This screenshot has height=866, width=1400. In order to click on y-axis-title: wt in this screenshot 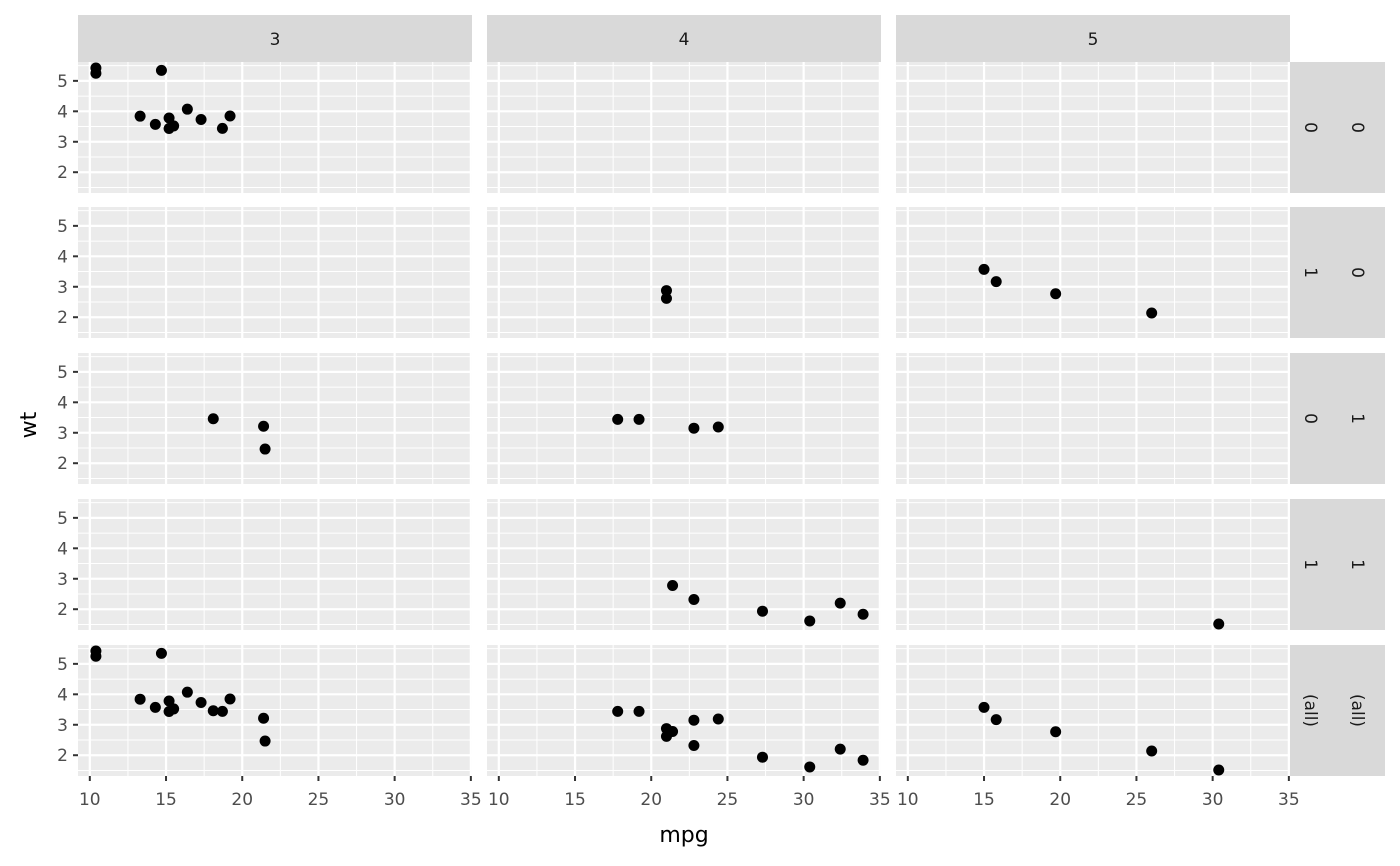, I will do `click(29, 424)`.